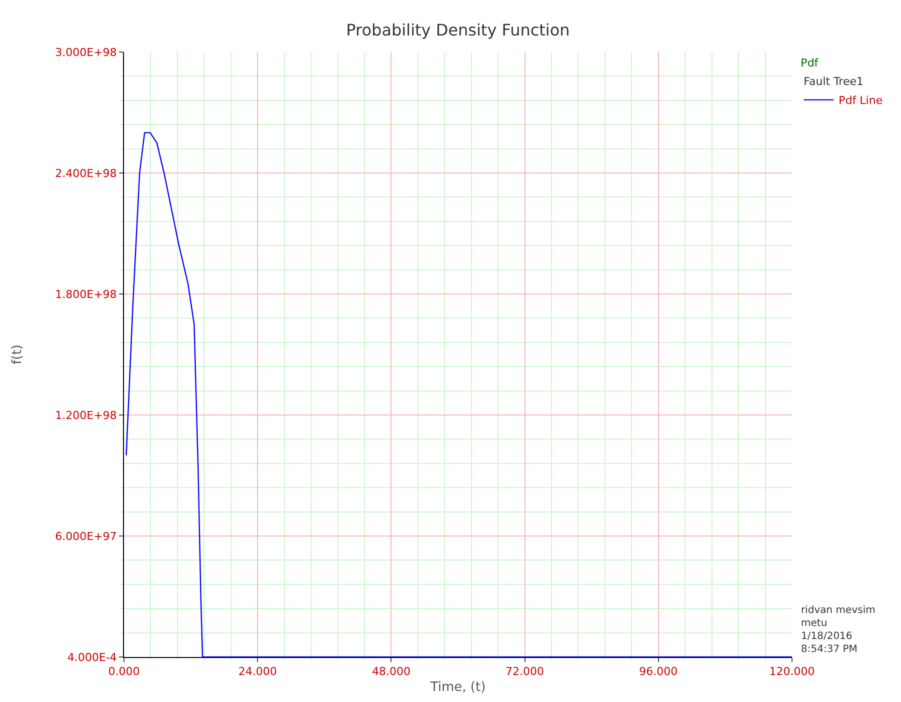 Image resolution: width=901 pixels, height=702 pixels. What do you see at coordinates (391, 671) in the screenshot?
I see `x-tick-label: 48.000` at bounding box center [391, 671].